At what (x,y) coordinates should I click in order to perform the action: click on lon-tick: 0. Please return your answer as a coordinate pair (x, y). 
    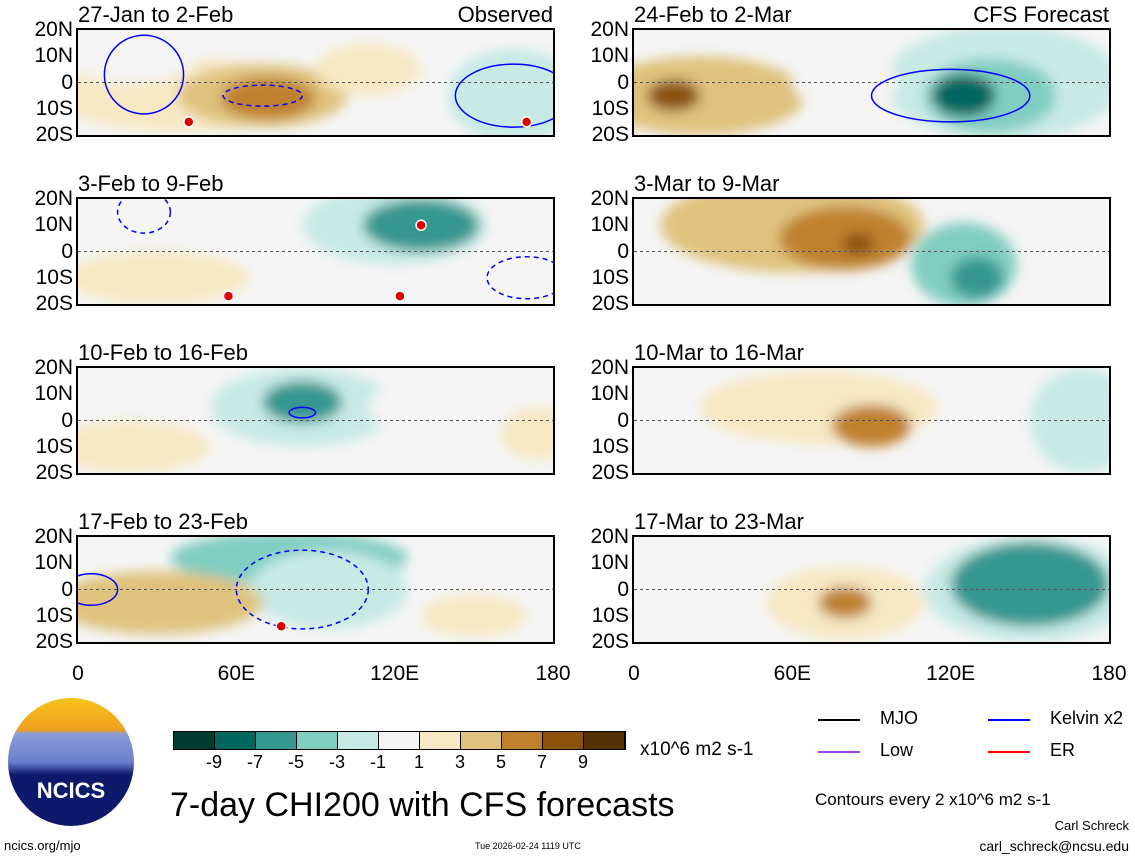
    Looking at the image, I should click on (634, 673).